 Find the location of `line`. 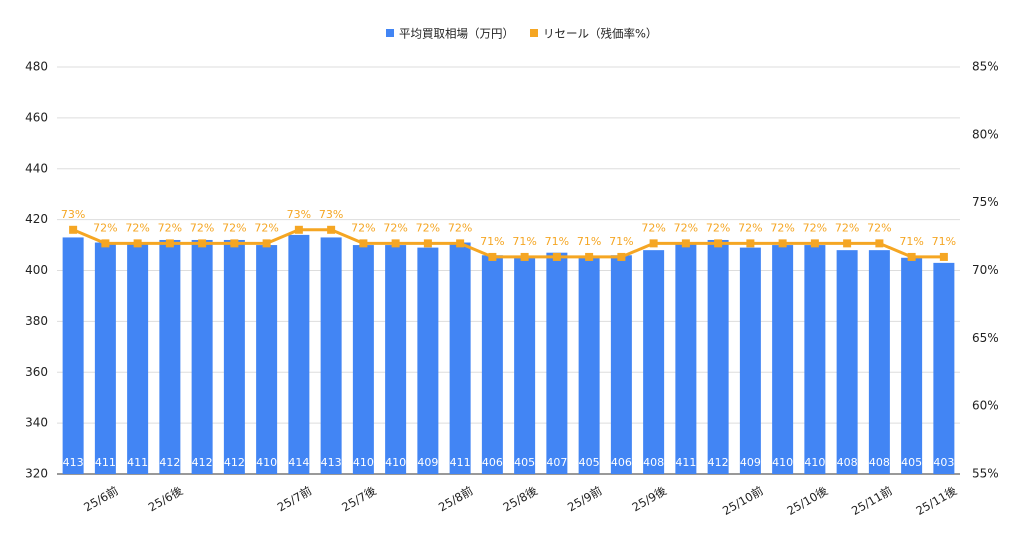

line is located at coordinates (508, 243).